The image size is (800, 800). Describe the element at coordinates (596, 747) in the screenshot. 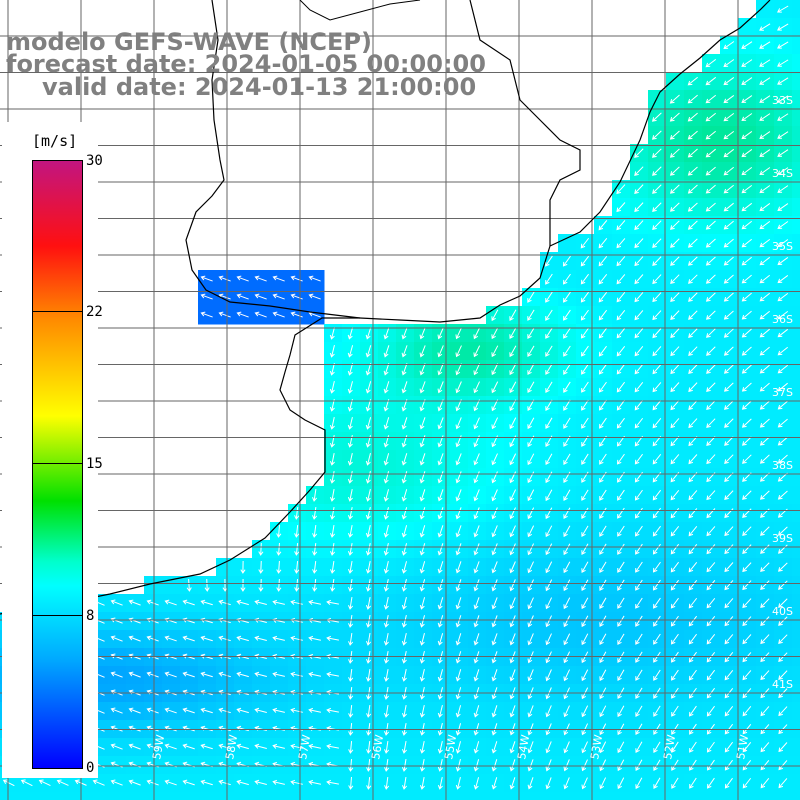

I see `lon-label: 53W` at that location.